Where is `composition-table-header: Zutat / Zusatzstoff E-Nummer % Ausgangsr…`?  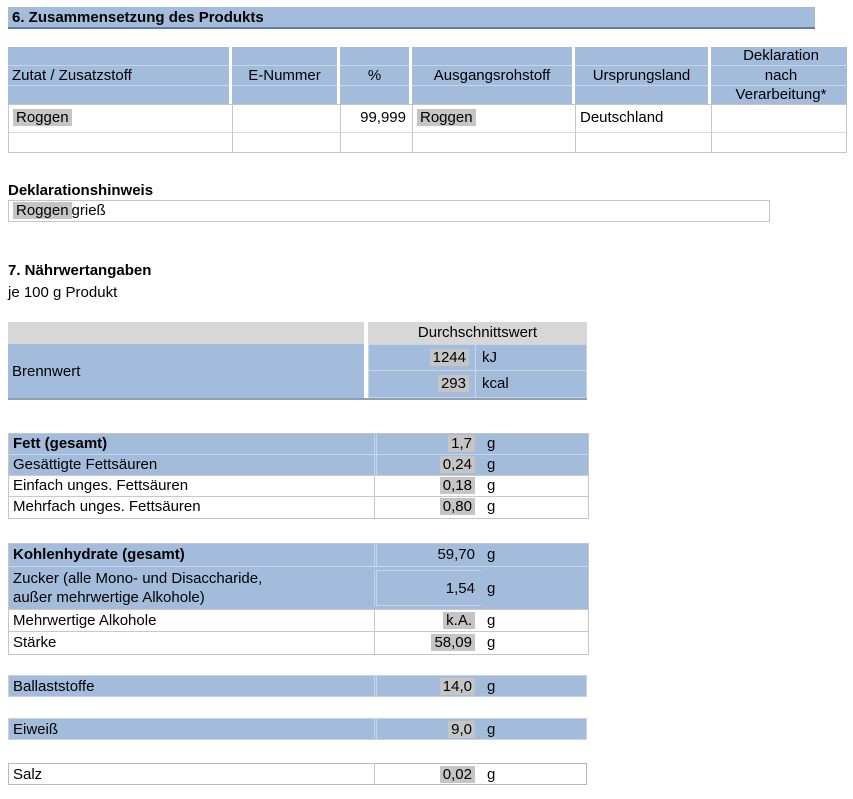 composition-table-header: Zutat / Zusatzstoff E-Nummer % Ausgangsr… is located at coordinates (427, 75).